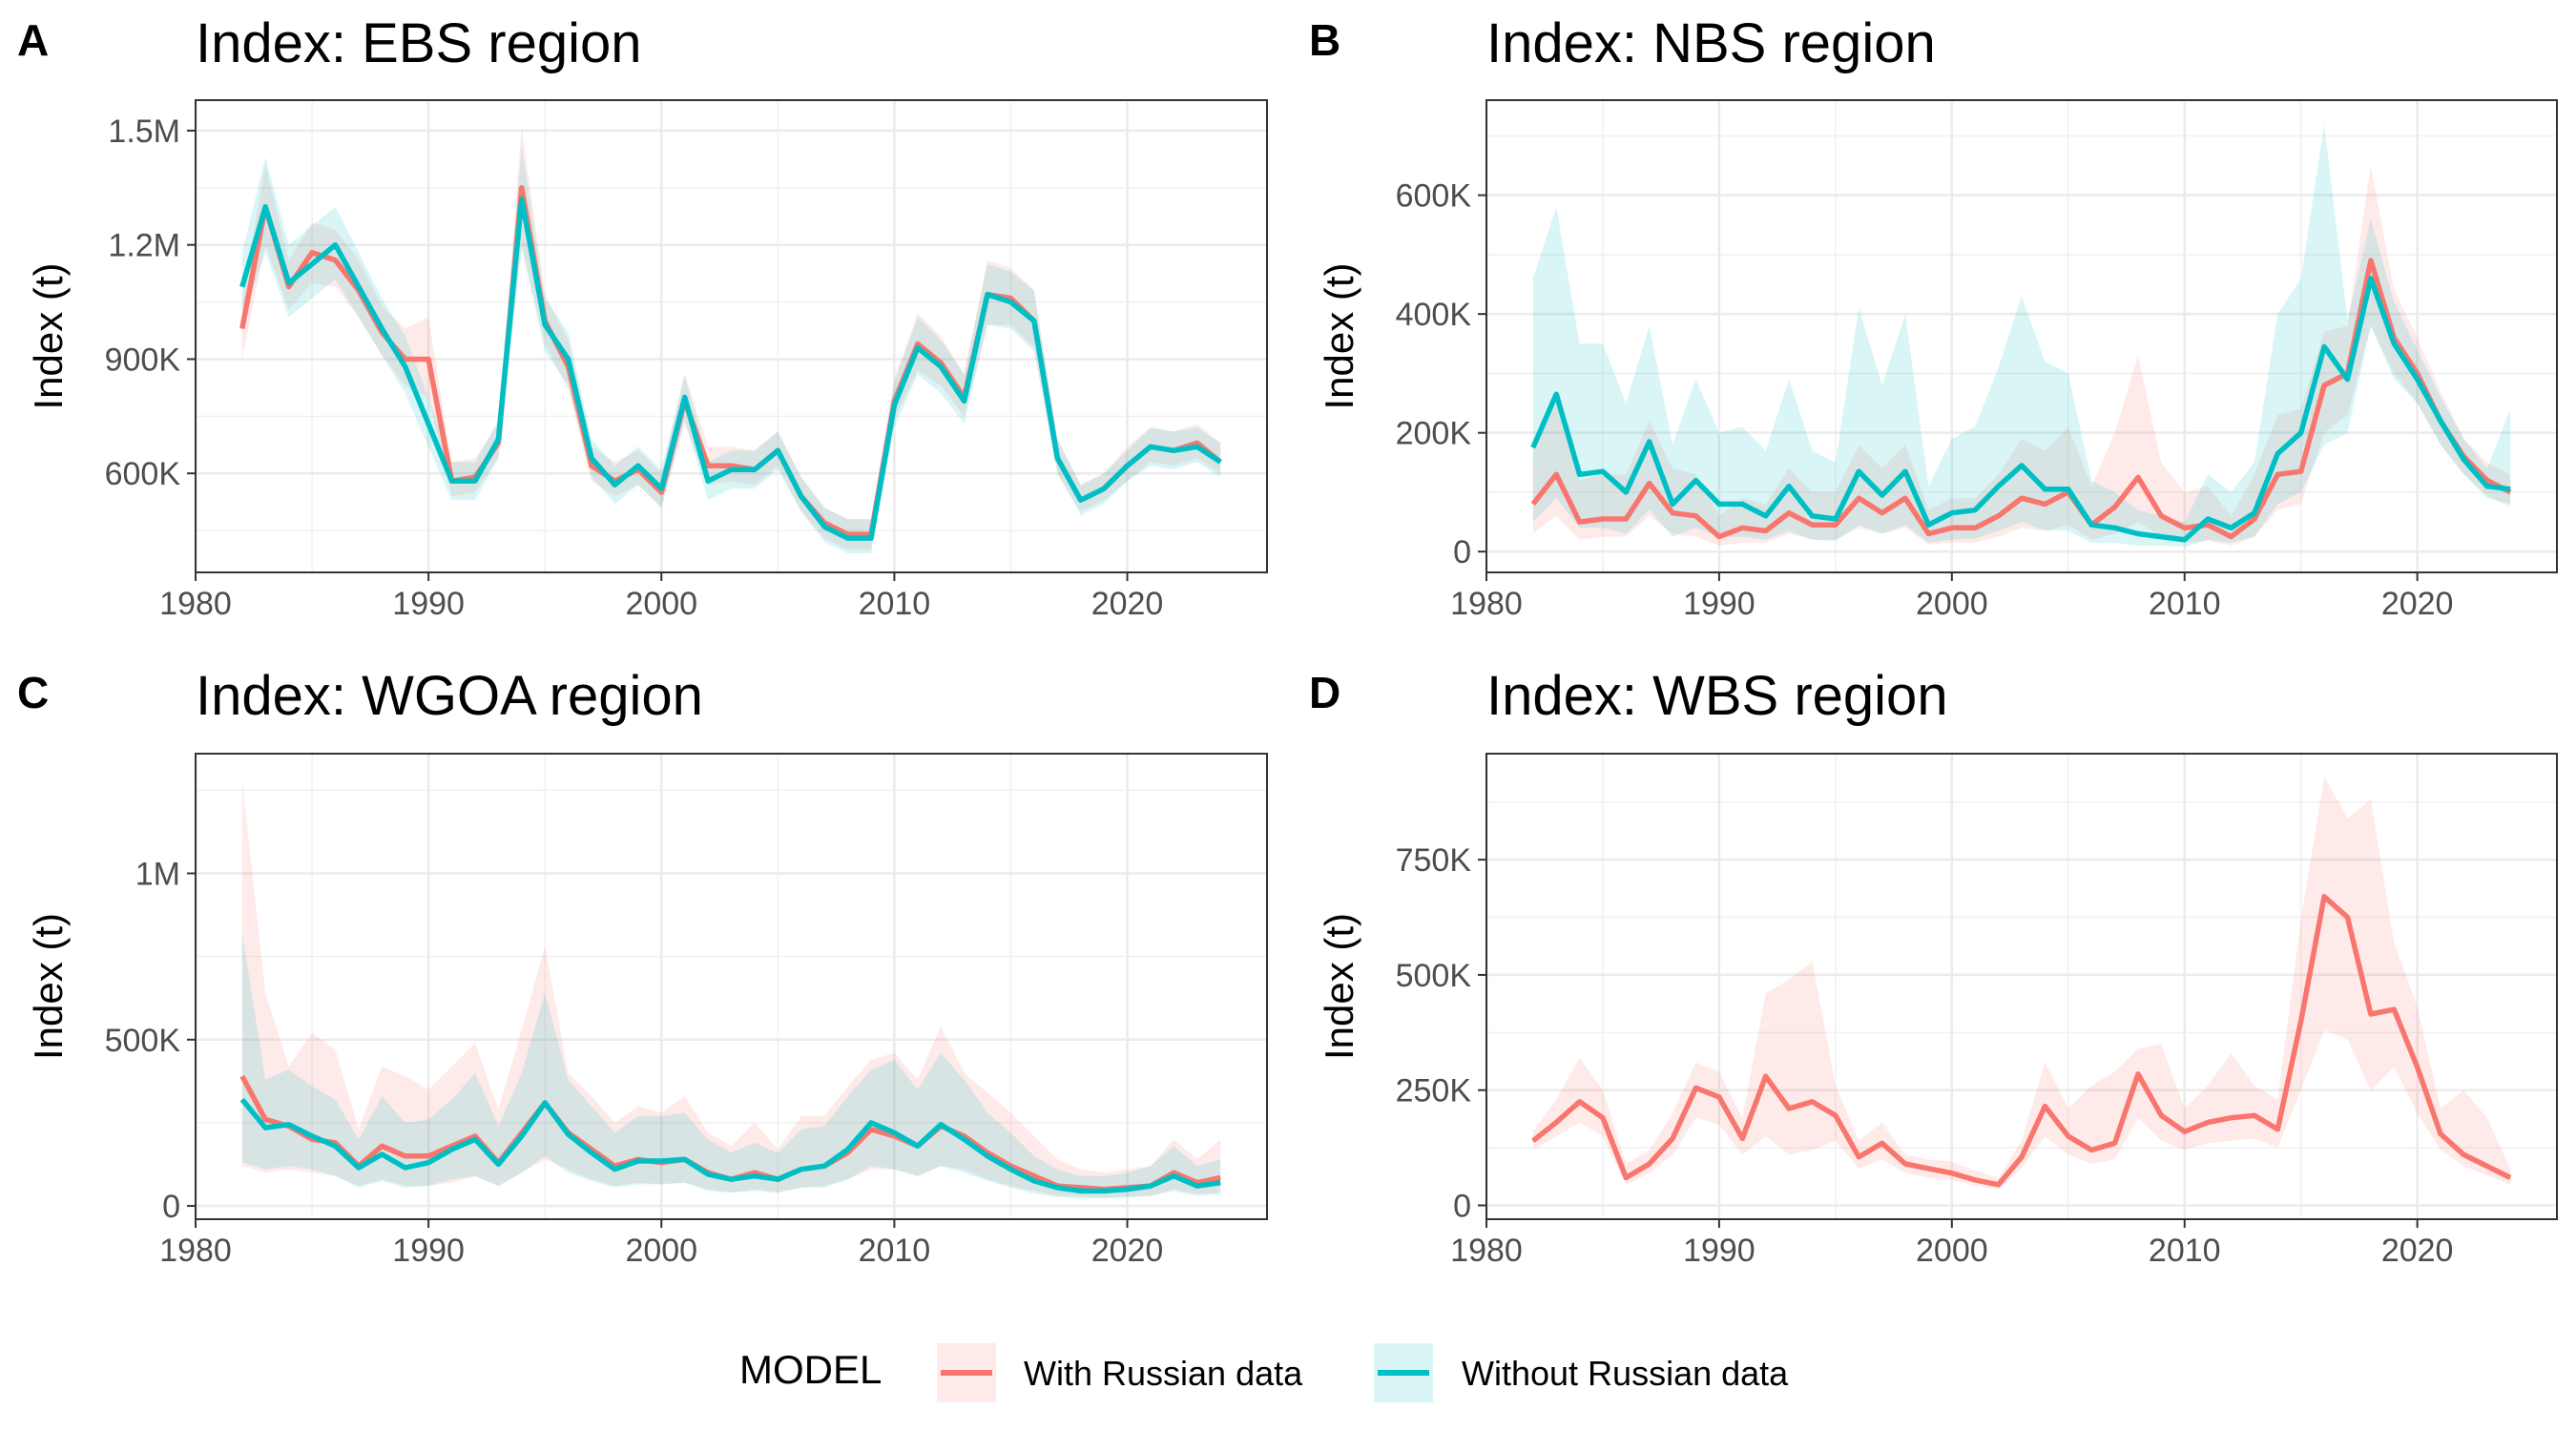 The image size is (2576, 1431). I want to click on y-tick-label: 750K, so click(1434, 860).